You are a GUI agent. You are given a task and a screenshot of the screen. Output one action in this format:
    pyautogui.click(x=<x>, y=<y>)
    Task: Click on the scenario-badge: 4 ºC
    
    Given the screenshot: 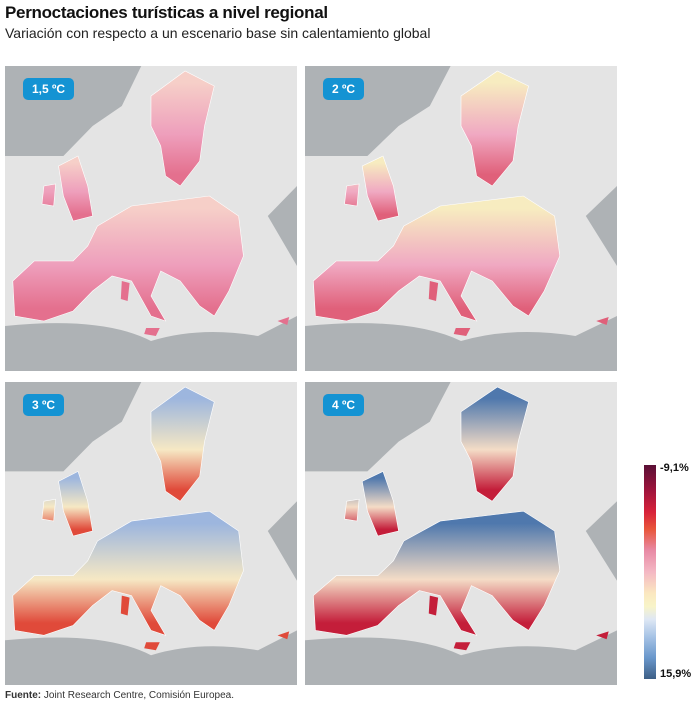 What is the action you would take?
    pyautogui.click(x=344, y=405)
    